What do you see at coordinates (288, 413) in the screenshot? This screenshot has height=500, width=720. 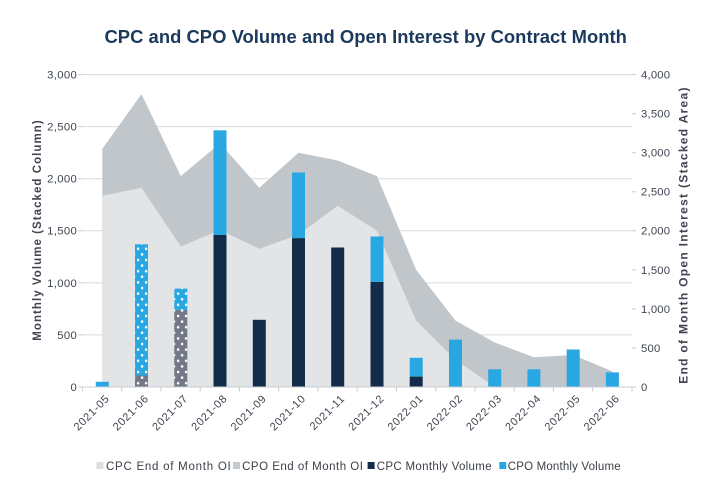 I see `svg-text: 2021-10` at bounding box center [288, 413].